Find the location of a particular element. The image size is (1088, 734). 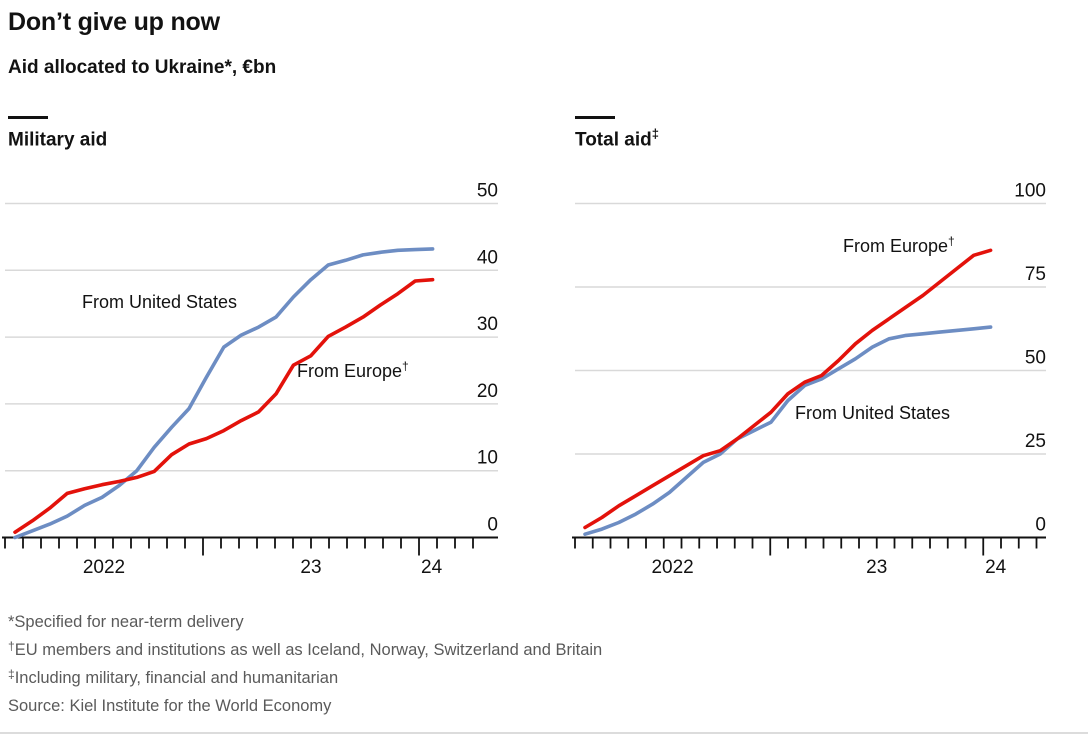

series-label-us-total: From United States is located at coordinates (873, 413).